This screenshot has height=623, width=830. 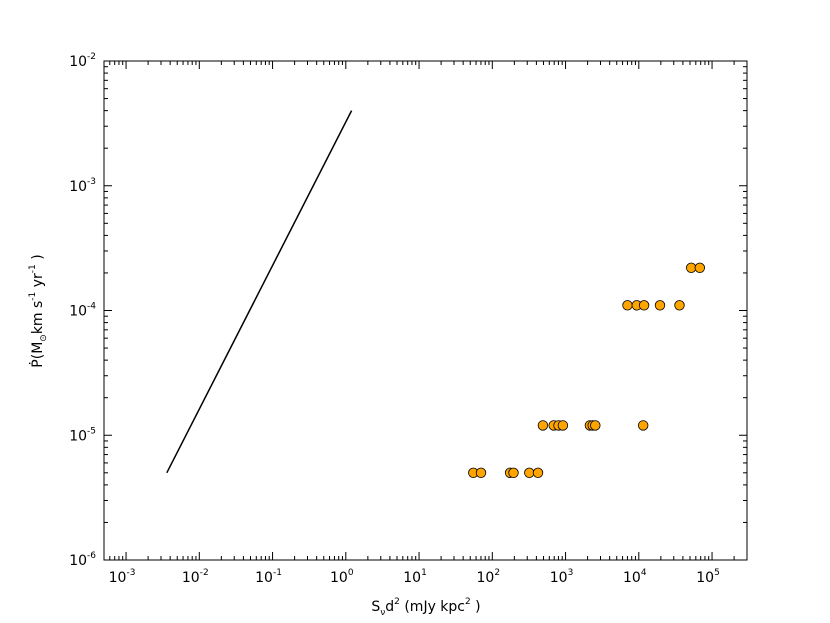 What do you see at coordinates (389, 607) in the screenshot?
I see `x-axis-label-mid: d` at bounding box center [389, 607].